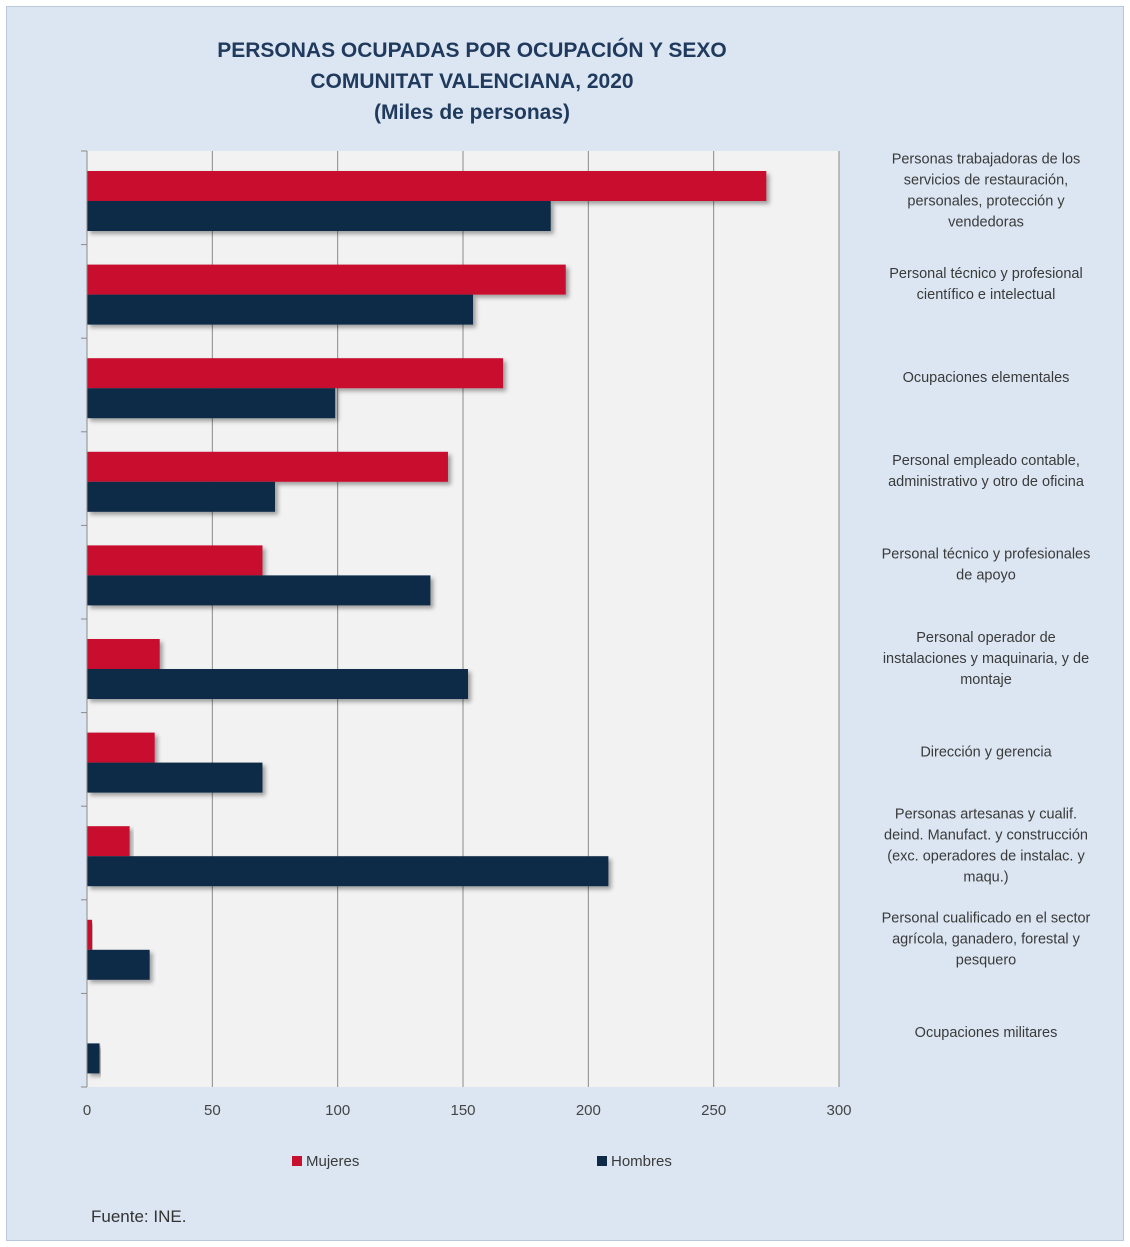  What do you see at coordinates (985, 878) in the screenshot?
I see `category-label-line: maqu.)` at bounding box center [985, 878].